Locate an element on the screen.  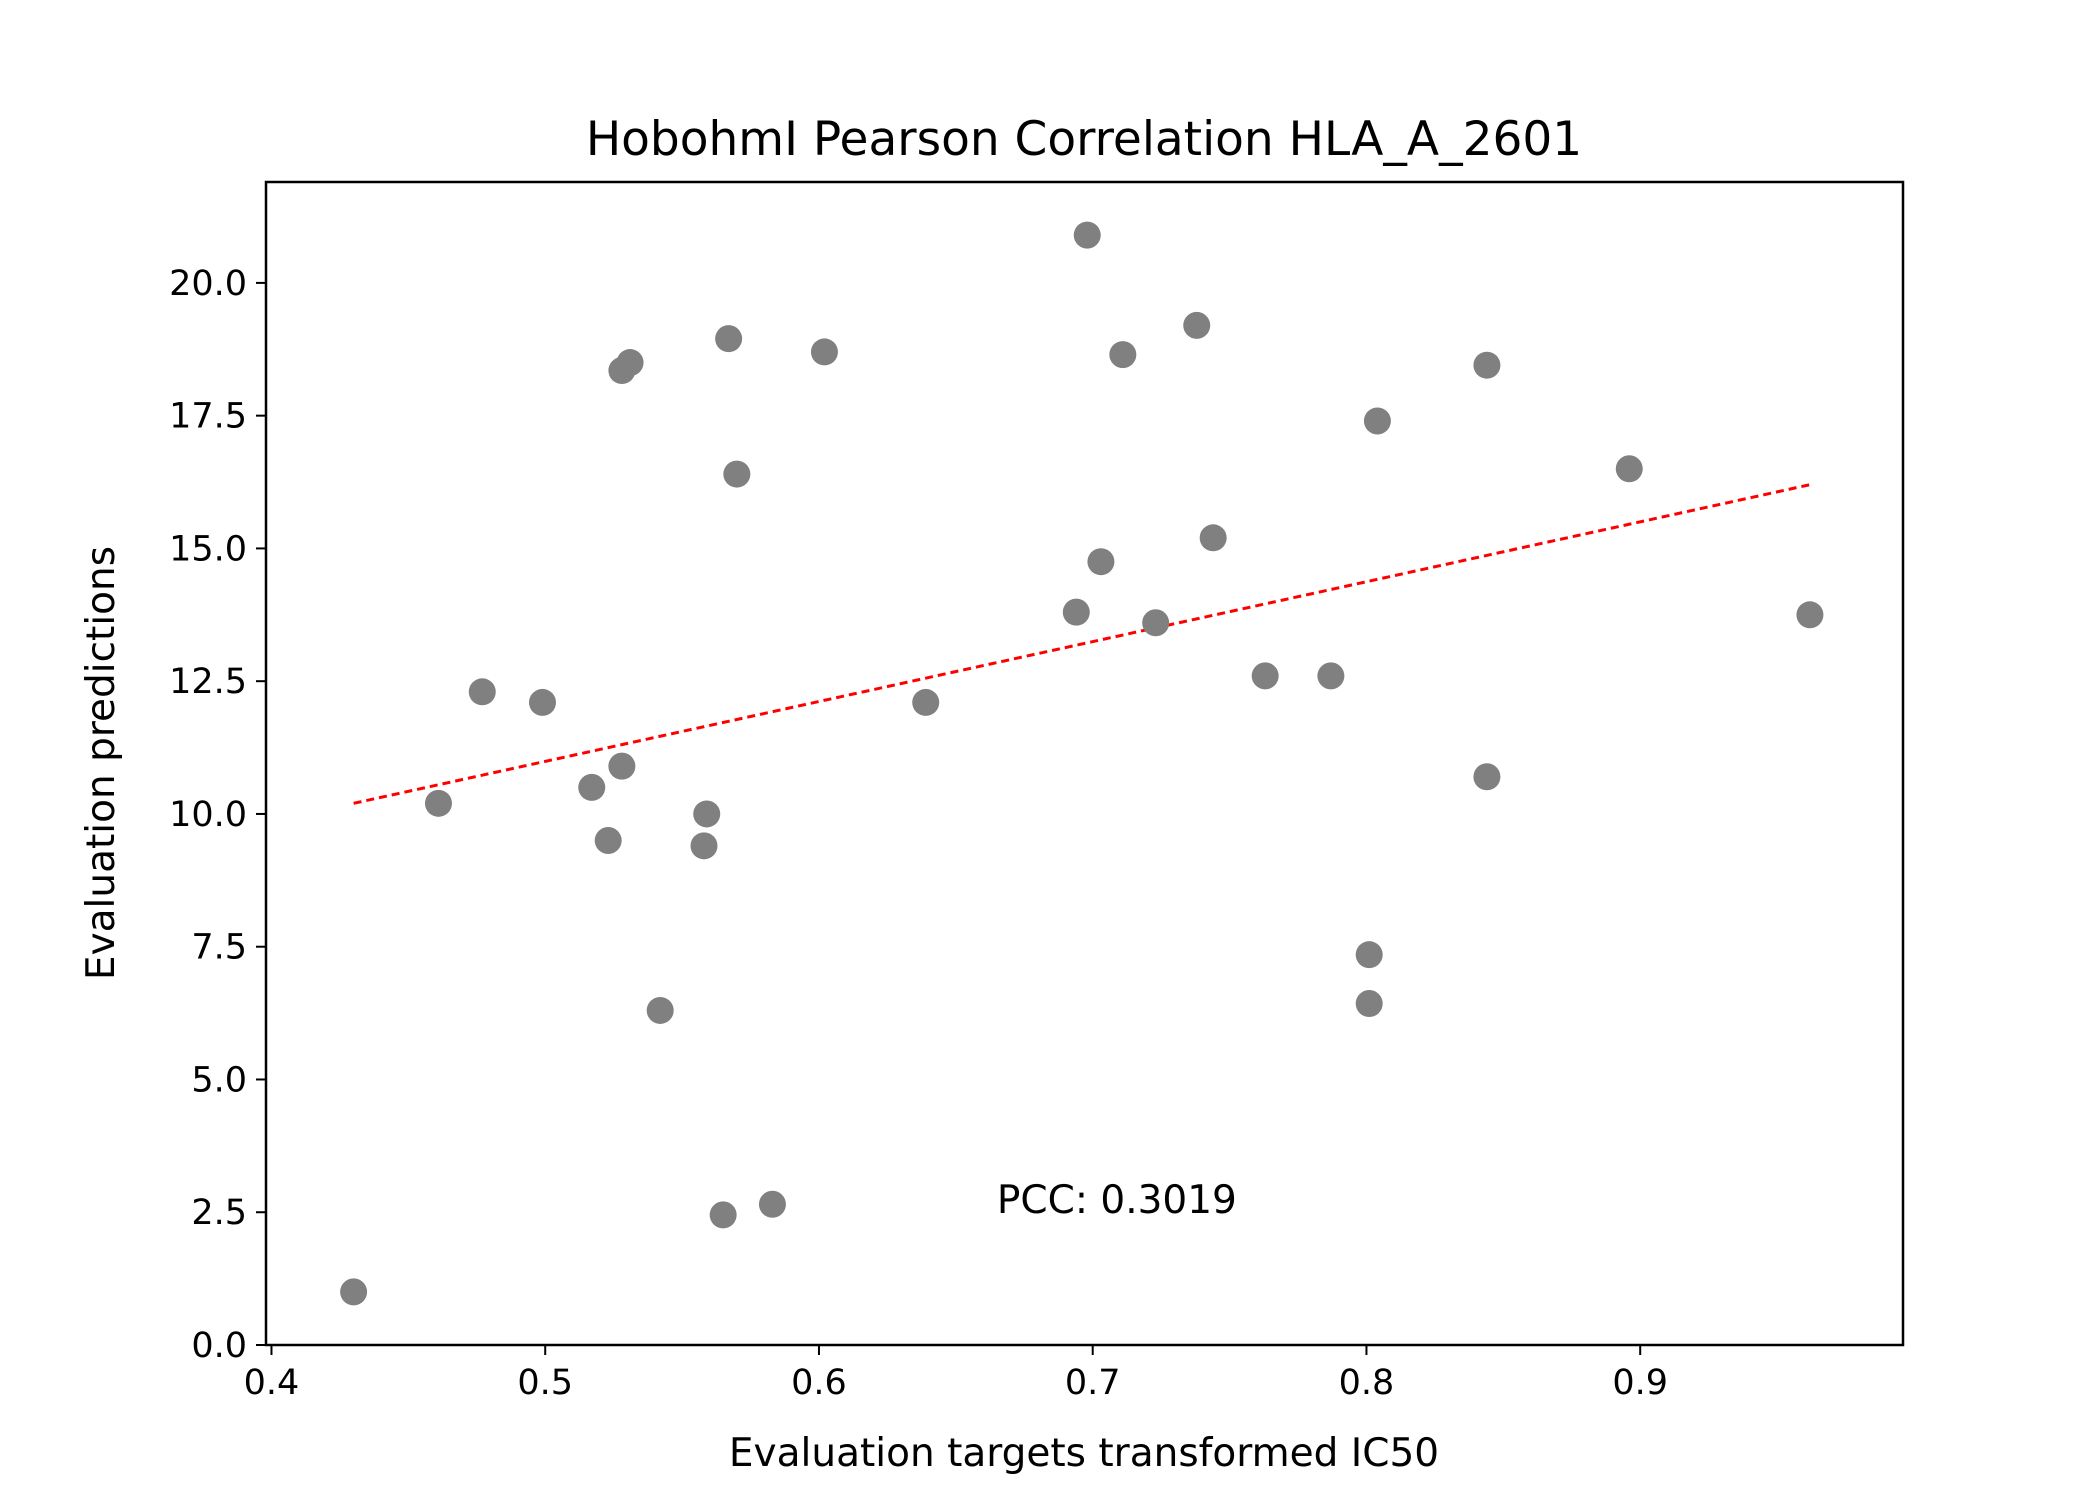
trend-line is located at coordinates (1082, 644).